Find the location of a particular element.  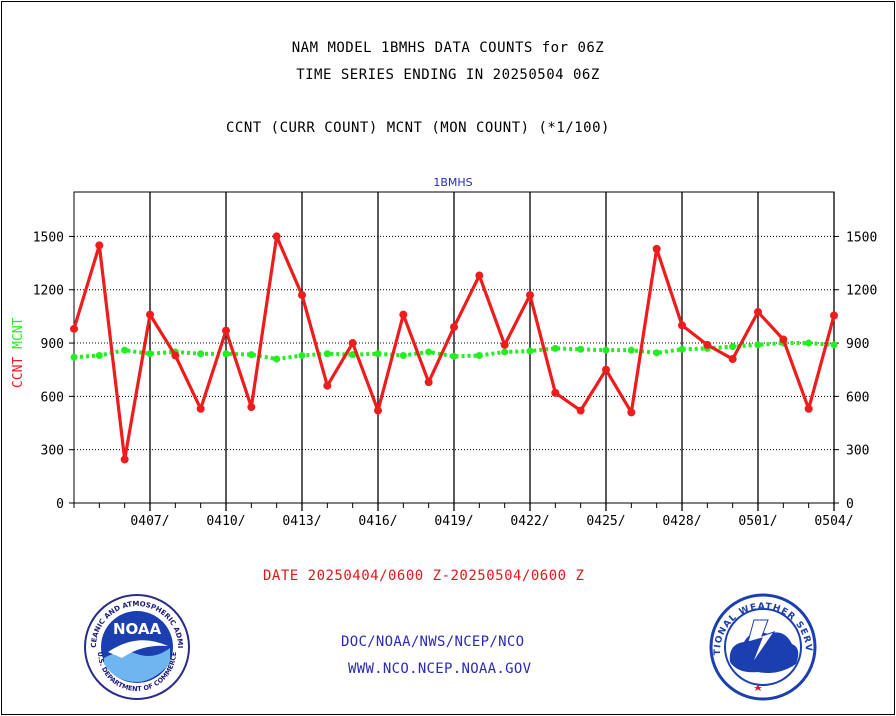

y-tick-label-left: 0 is located at coordinates (60, 504).